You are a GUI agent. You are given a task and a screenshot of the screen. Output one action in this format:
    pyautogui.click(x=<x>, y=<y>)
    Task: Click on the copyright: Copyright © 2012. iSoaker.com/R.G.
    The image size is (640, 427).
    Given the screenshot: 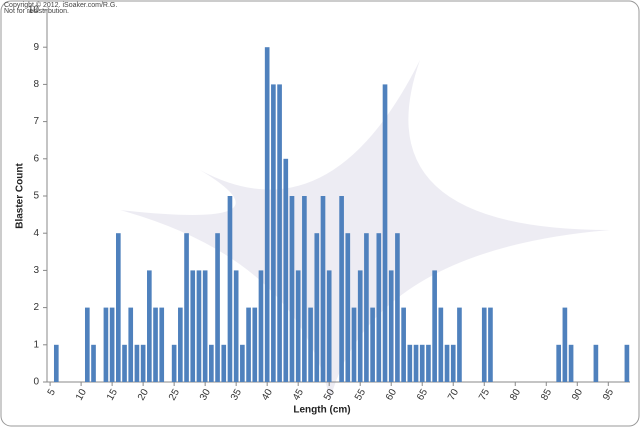 What is the action you would take?
    pyautogui.click(x=60, y=5)
    